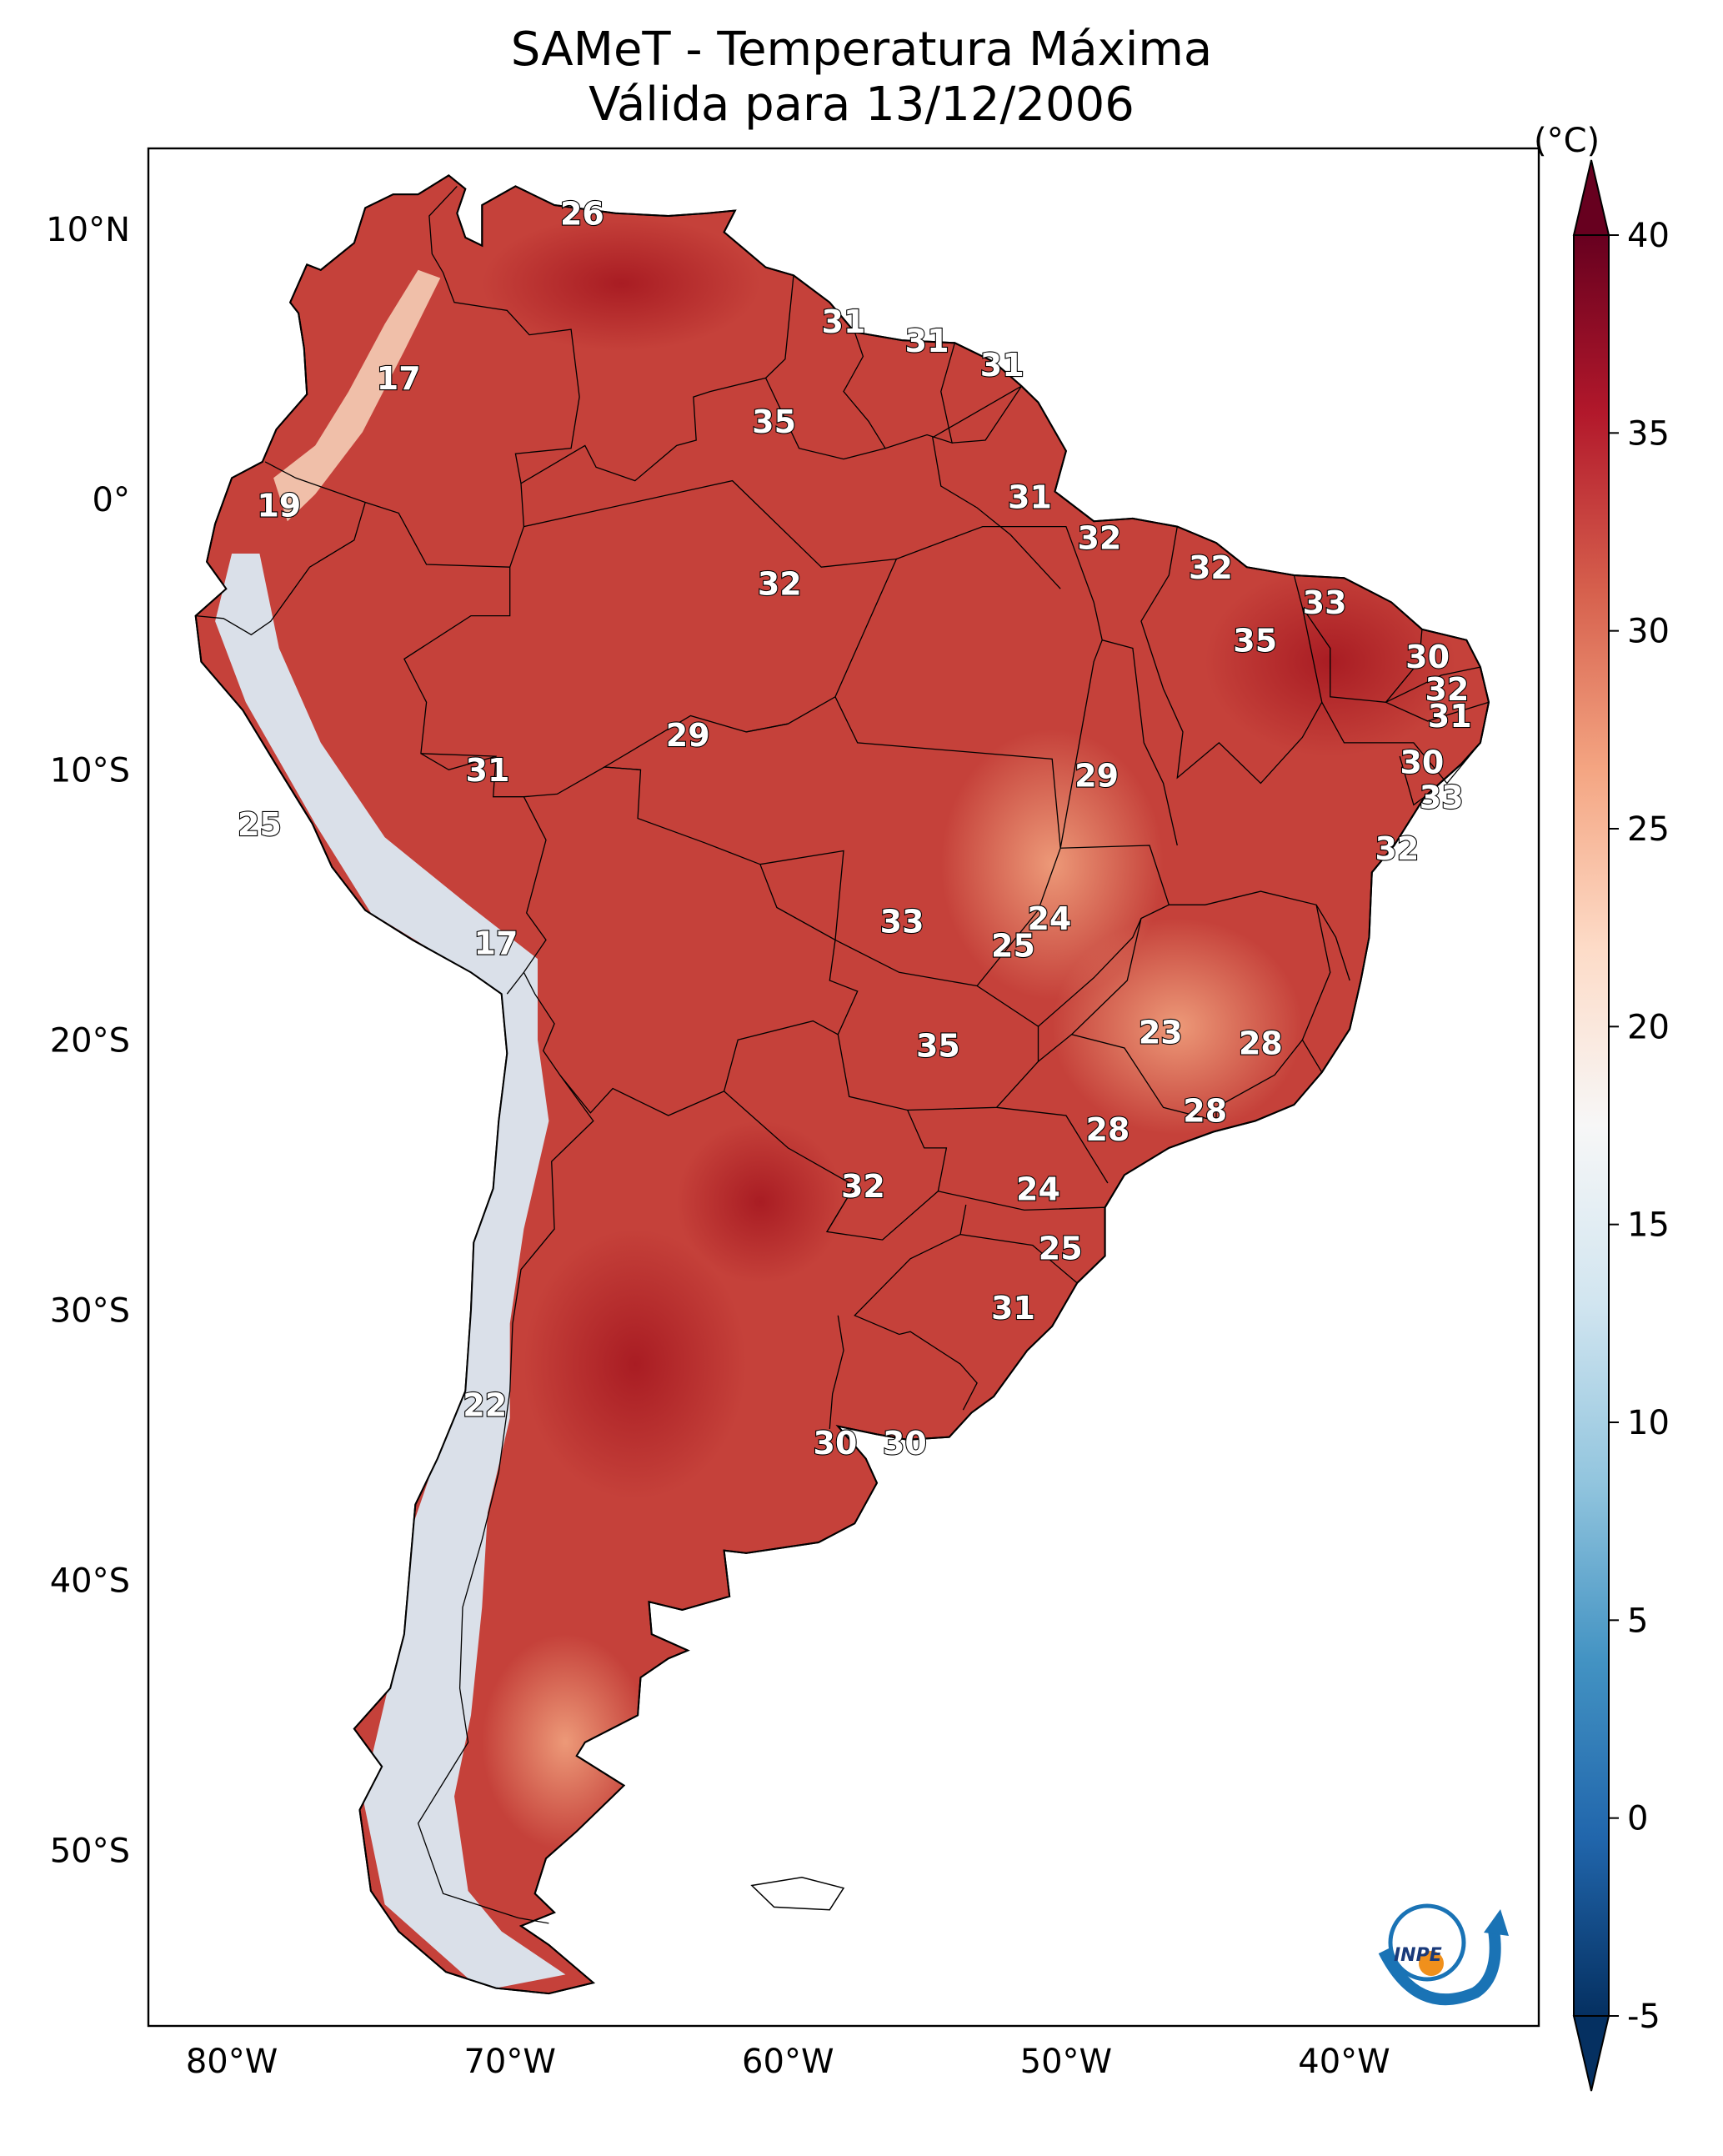 The width and height of the screenshot is (1723, 2156). What do you see at coordinates (1638, 1621) in the screenshot?
I see `colorbar-tick-label: 5` at bounding box center [1638, 1621].